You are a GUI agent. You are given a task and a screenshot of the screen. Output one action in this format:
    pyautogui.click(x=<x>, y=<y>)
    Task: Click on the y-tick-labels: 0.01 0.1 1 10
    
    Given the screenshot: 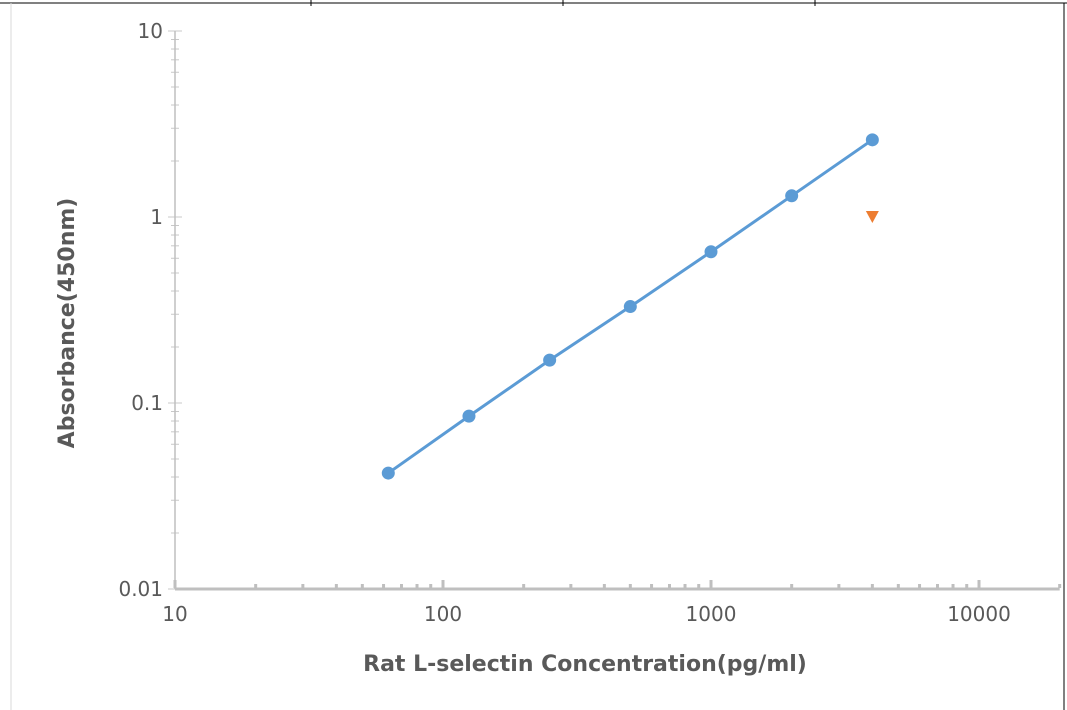 What is the action you would take?
    pyautogui.click(x=140, y=310)
    